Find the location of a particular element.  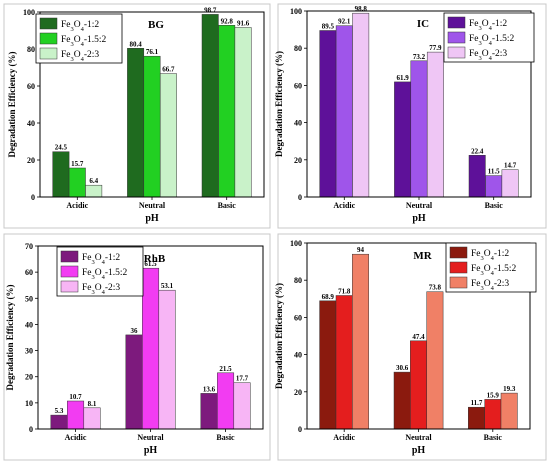

data-label: 77.9 is located at coordinates (435, 48).